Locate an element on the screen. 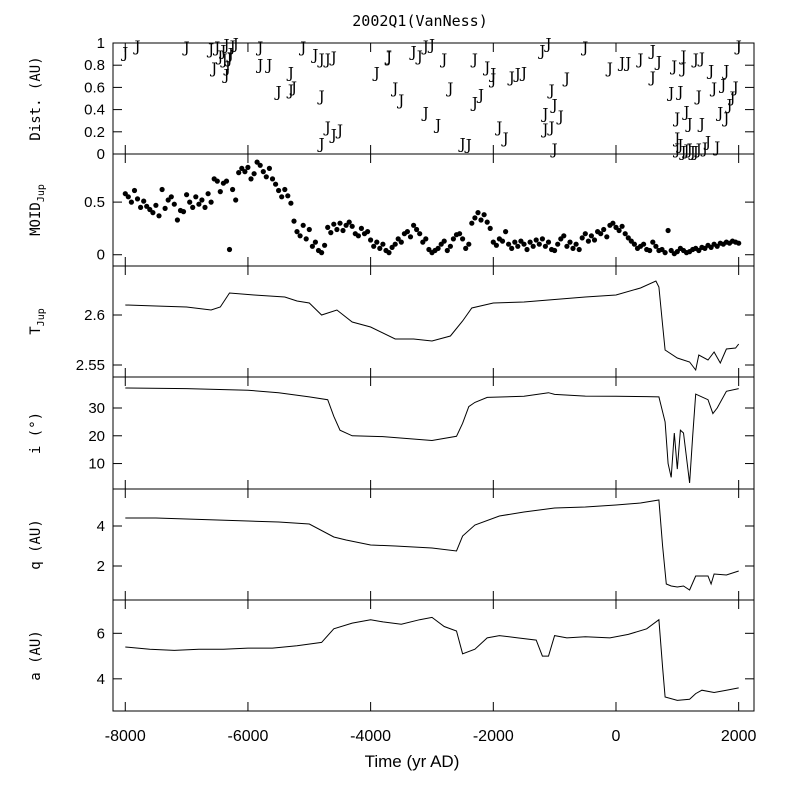 Image resolution: width=797 pixels, height=801 pixels. y-tick-label: 0.2 is located at coordinates (94, 132).